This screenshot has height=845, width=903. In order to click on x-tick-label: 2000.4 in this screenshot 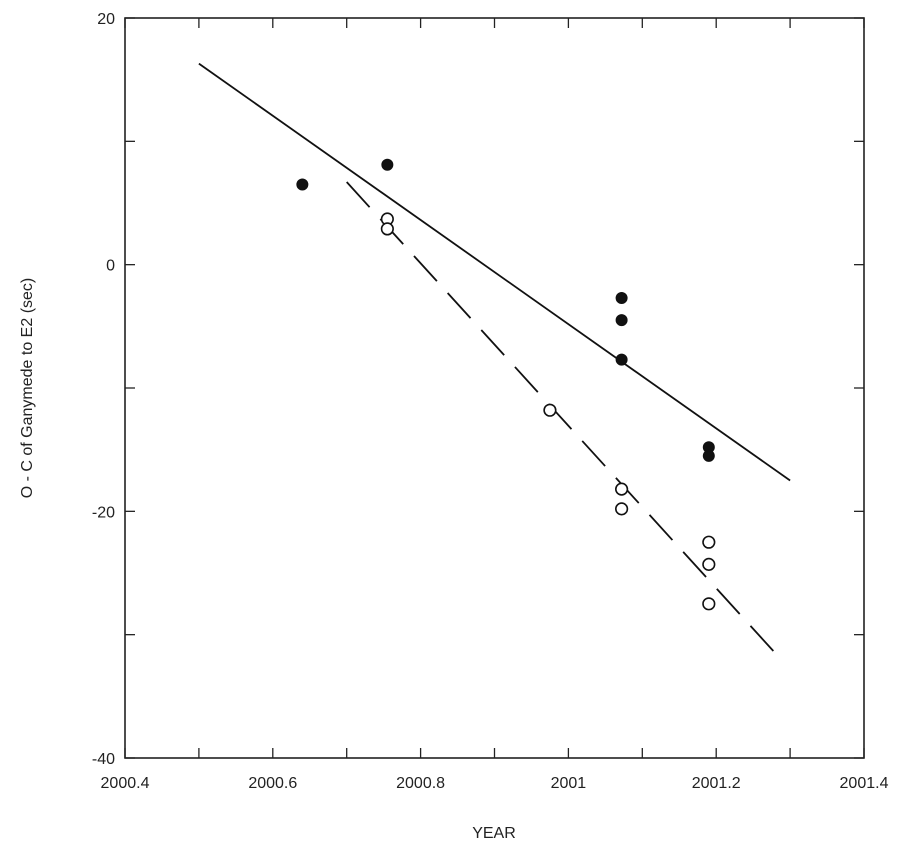, I will do `click(125, 783)`.